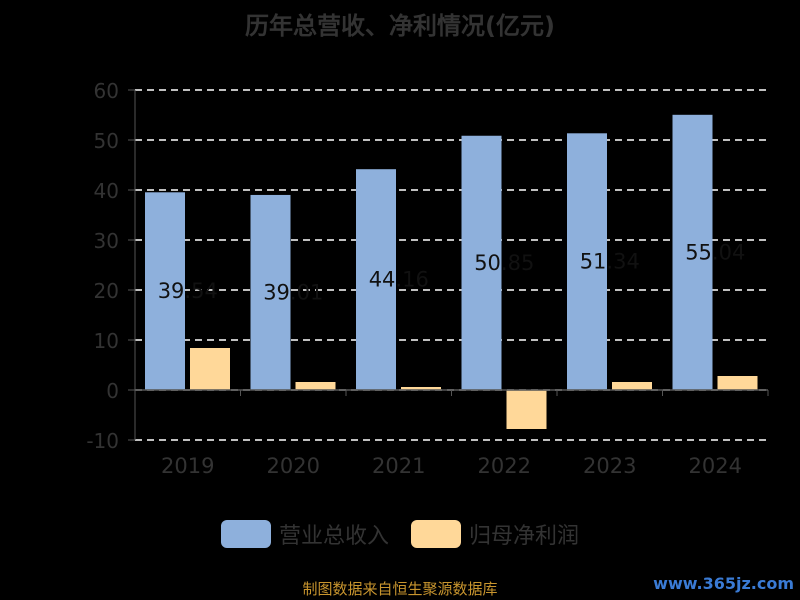 The height and width of the screenshot is (600, 800). I want to click on x-tick-label: 2019, so click(187, 466).